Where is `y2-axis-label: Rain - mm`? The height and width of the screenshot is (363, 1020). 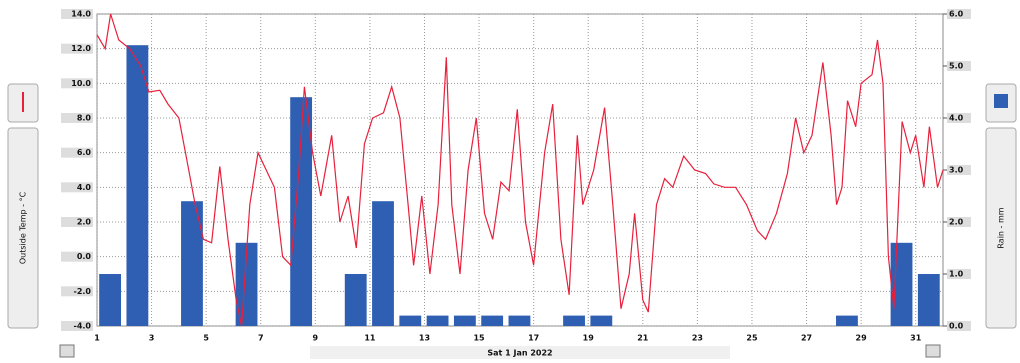 y2-axis-label: Rain - mm is located at coordinates (1001, 227).